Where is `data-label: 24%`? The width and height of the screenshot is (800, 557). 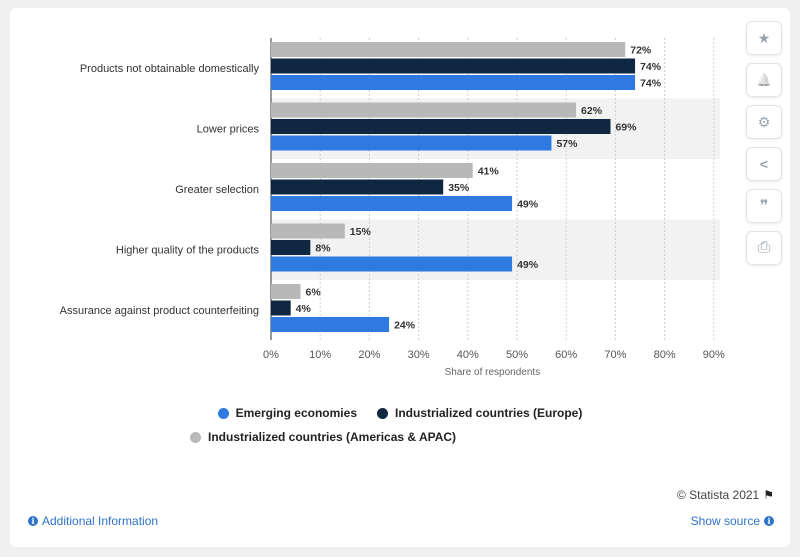 data-label: 24% is located at coordinates (405, 326).